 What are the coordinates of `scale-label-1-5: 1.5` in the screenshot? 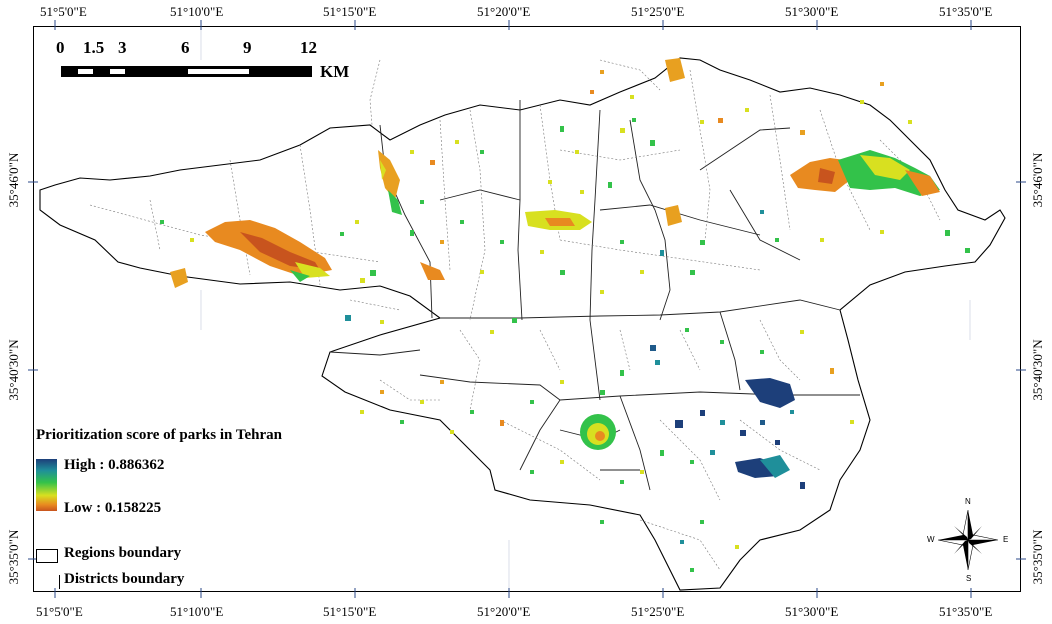 It's located at (94, 47).